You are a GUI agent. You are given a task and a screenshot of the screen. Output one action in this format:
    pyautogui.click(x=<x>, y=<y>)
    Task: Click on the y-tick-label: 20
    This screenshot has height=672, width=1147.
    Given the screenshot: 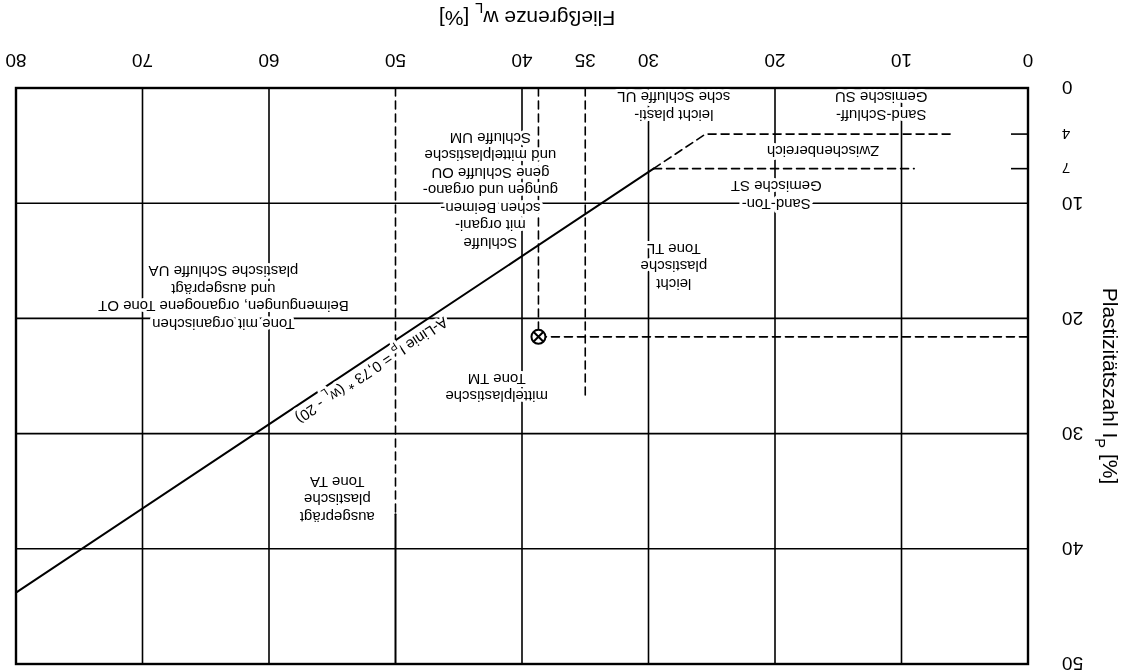 What is the action you would take?
    pyautogui.click(x=1073, y=318)
    